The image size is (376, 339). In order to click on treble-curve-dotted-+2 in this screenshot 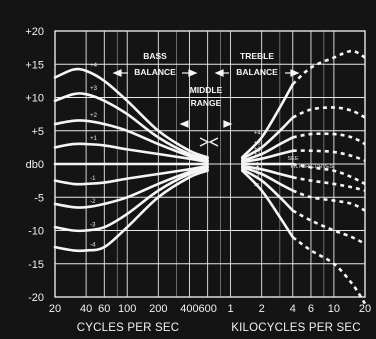, I will do `click(329, 139)`.